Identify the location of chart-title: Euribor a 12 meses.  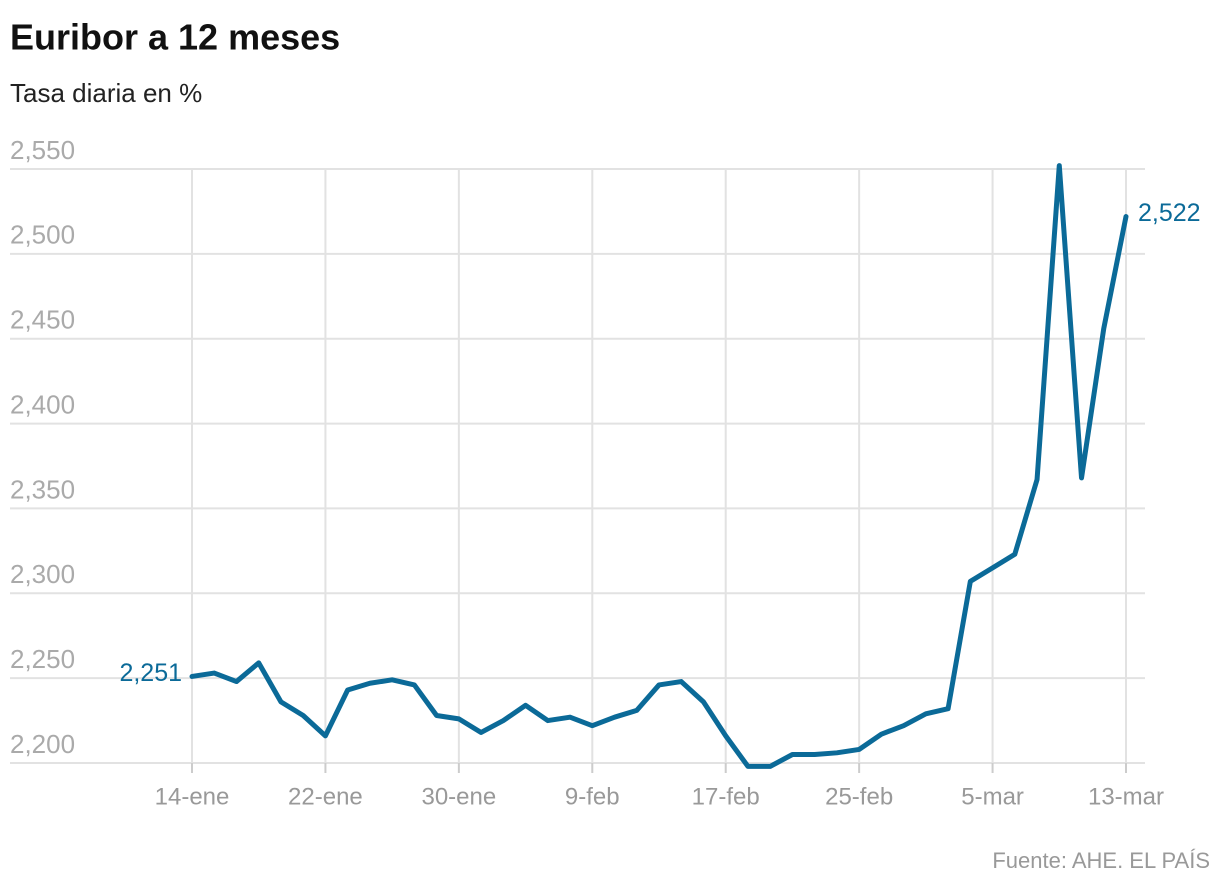
(175, 37).